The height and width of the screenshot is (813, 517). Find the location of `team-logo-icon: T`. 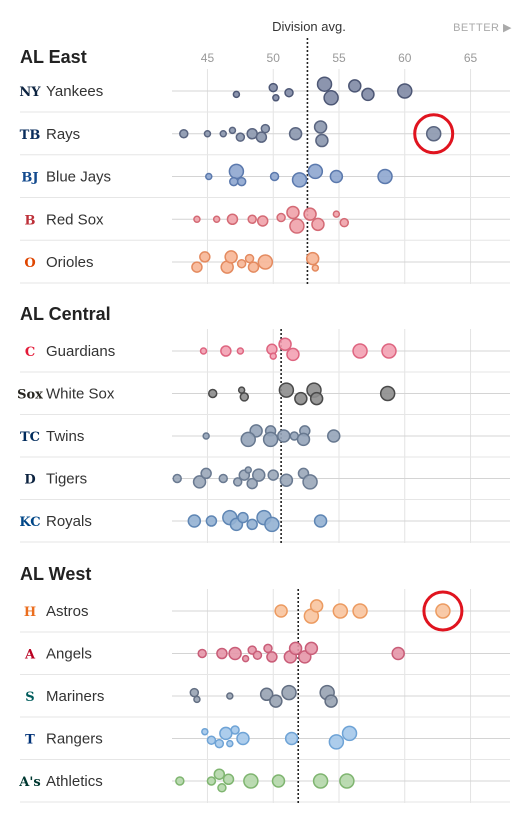

team-logo-icon: T is located at coordinates (30, 740).